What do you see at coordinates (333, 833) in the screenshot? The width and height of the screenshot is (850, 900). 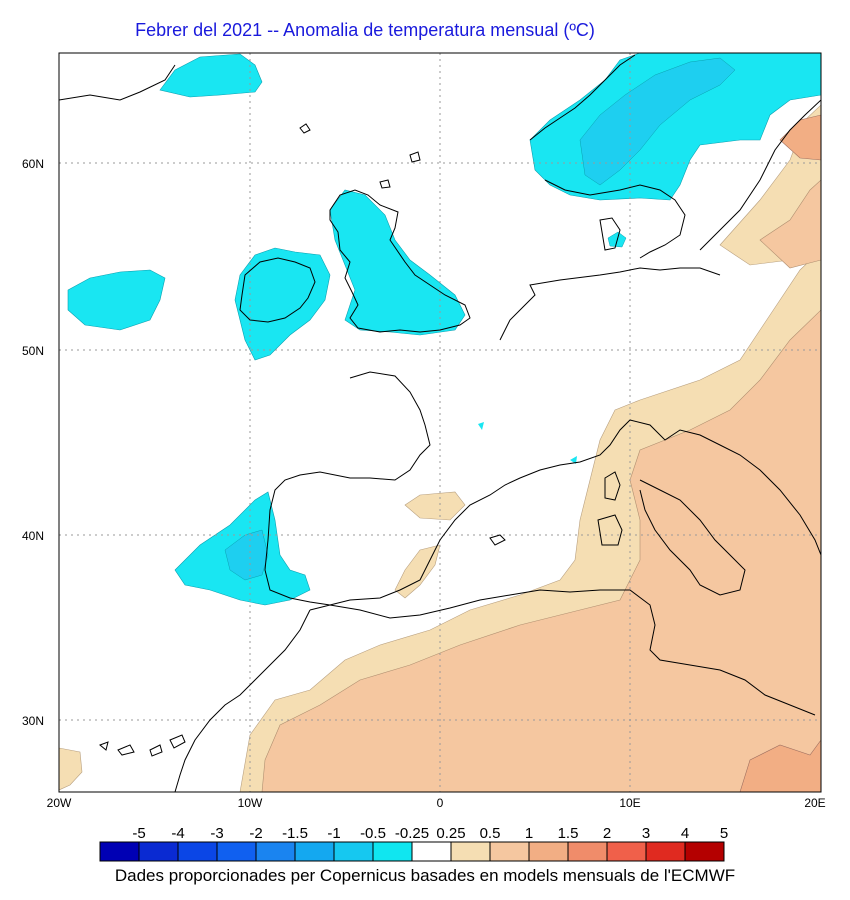 I see `colorbar-label-5: -1` at bounding box center [333, 833].